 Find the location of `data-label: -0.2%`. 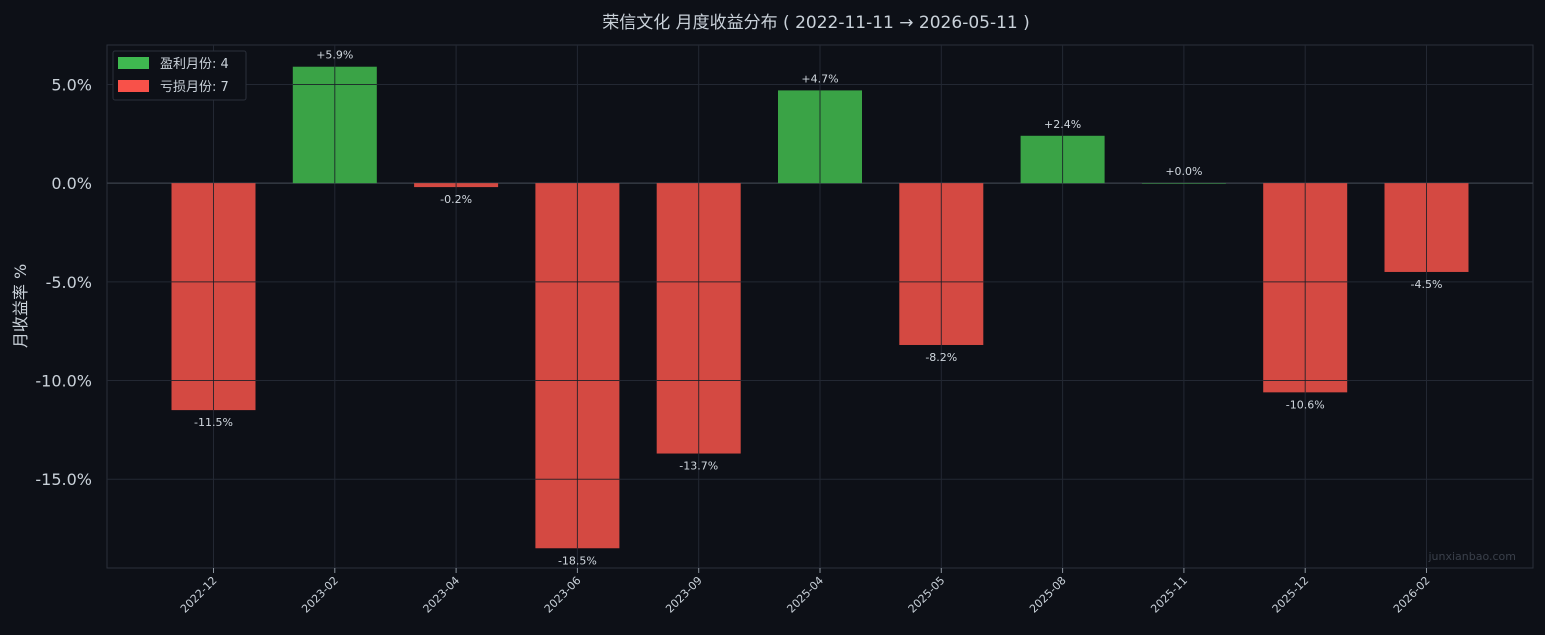

data-label: -0.2% is located at coordinates (456, 199).